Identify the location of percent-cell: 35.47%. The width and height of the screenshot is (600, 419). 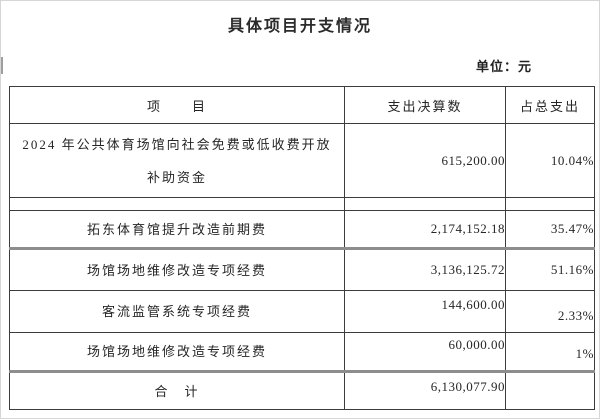
(550, 230).